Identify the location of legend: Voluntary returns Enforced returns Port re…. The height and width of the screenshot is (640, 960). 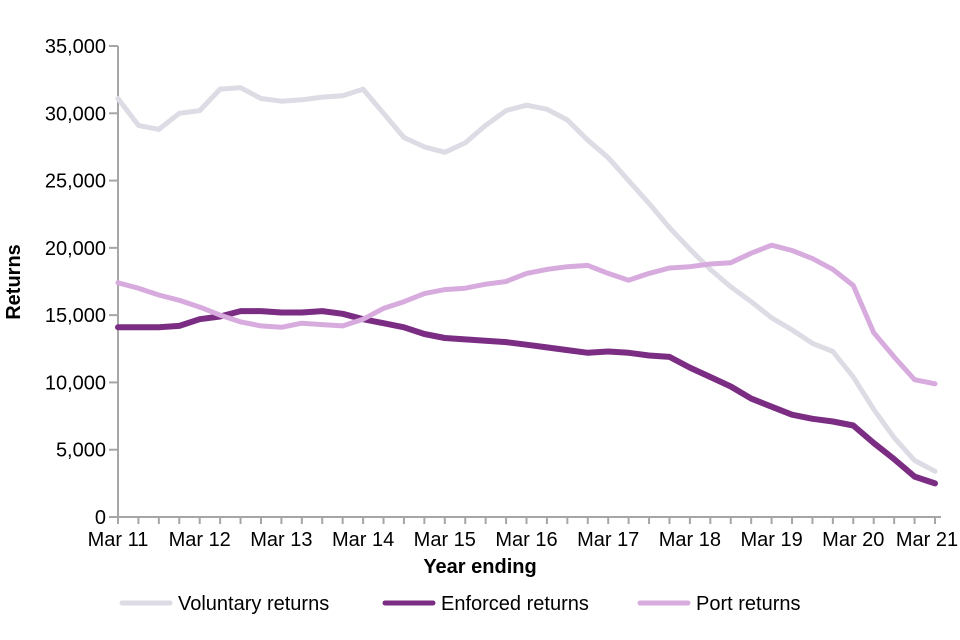
(459, 604).